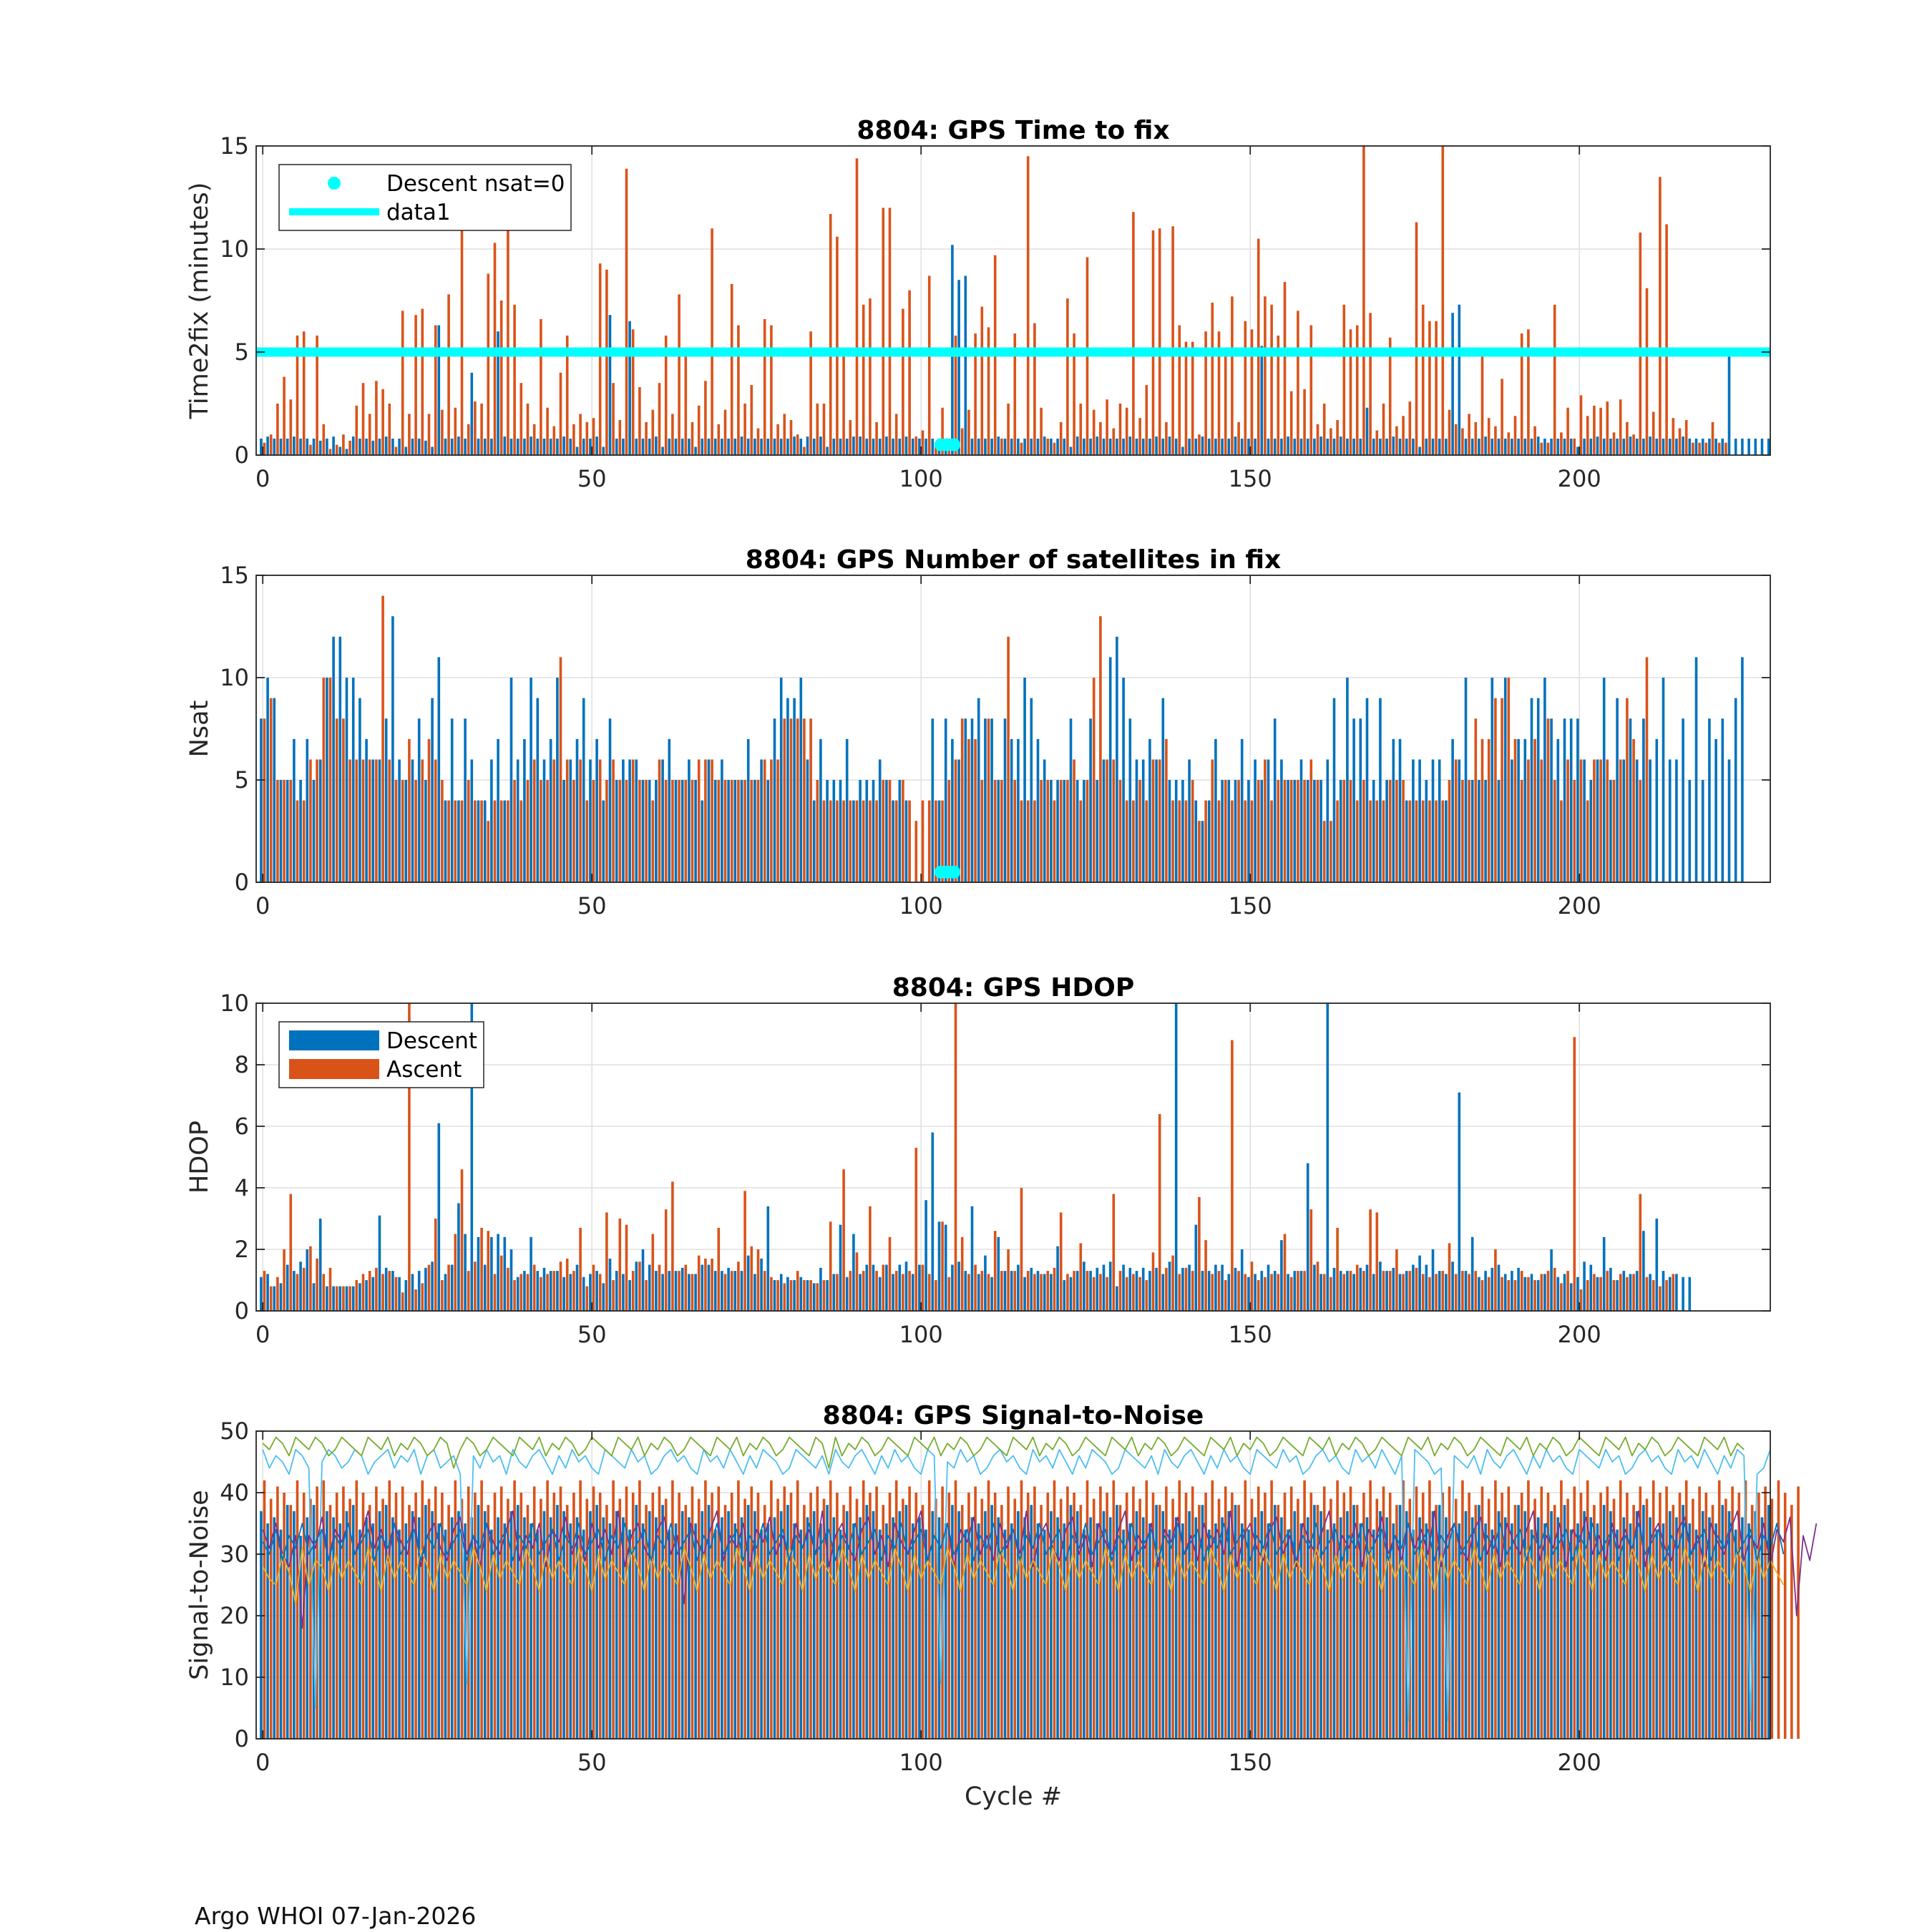 Image resolution: width=1932 pixels, height=1932 pixels. I want to click on y-tick-label: 15, so click(234, 575).